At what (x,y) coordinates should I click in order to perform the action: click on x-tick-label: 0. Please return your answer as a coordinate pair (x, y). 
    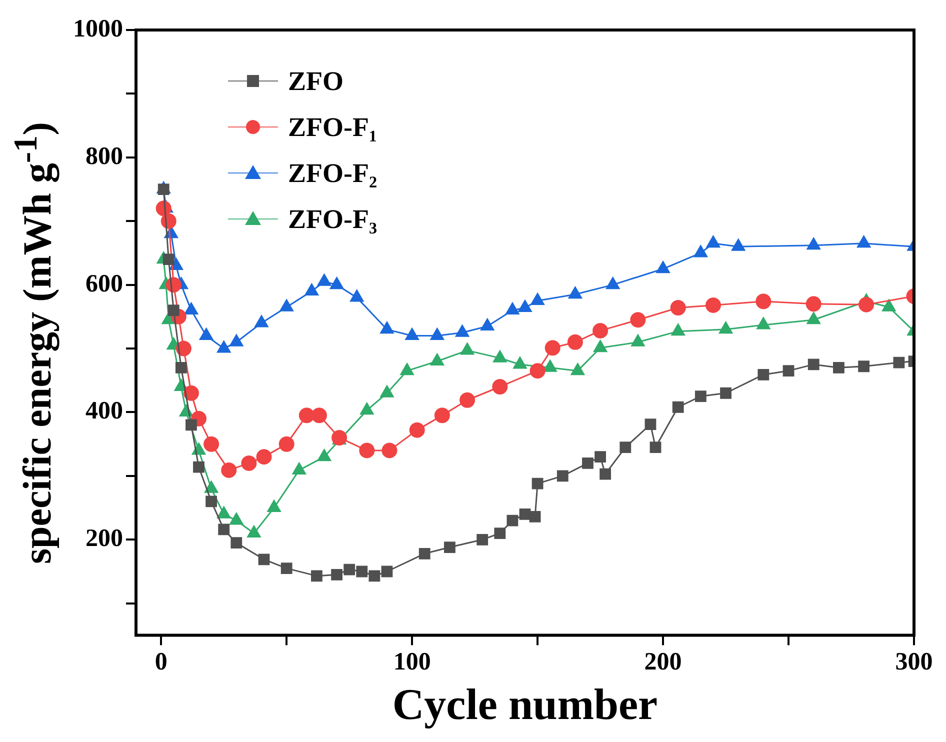
    Looking at the image, I should click on (161, 662).